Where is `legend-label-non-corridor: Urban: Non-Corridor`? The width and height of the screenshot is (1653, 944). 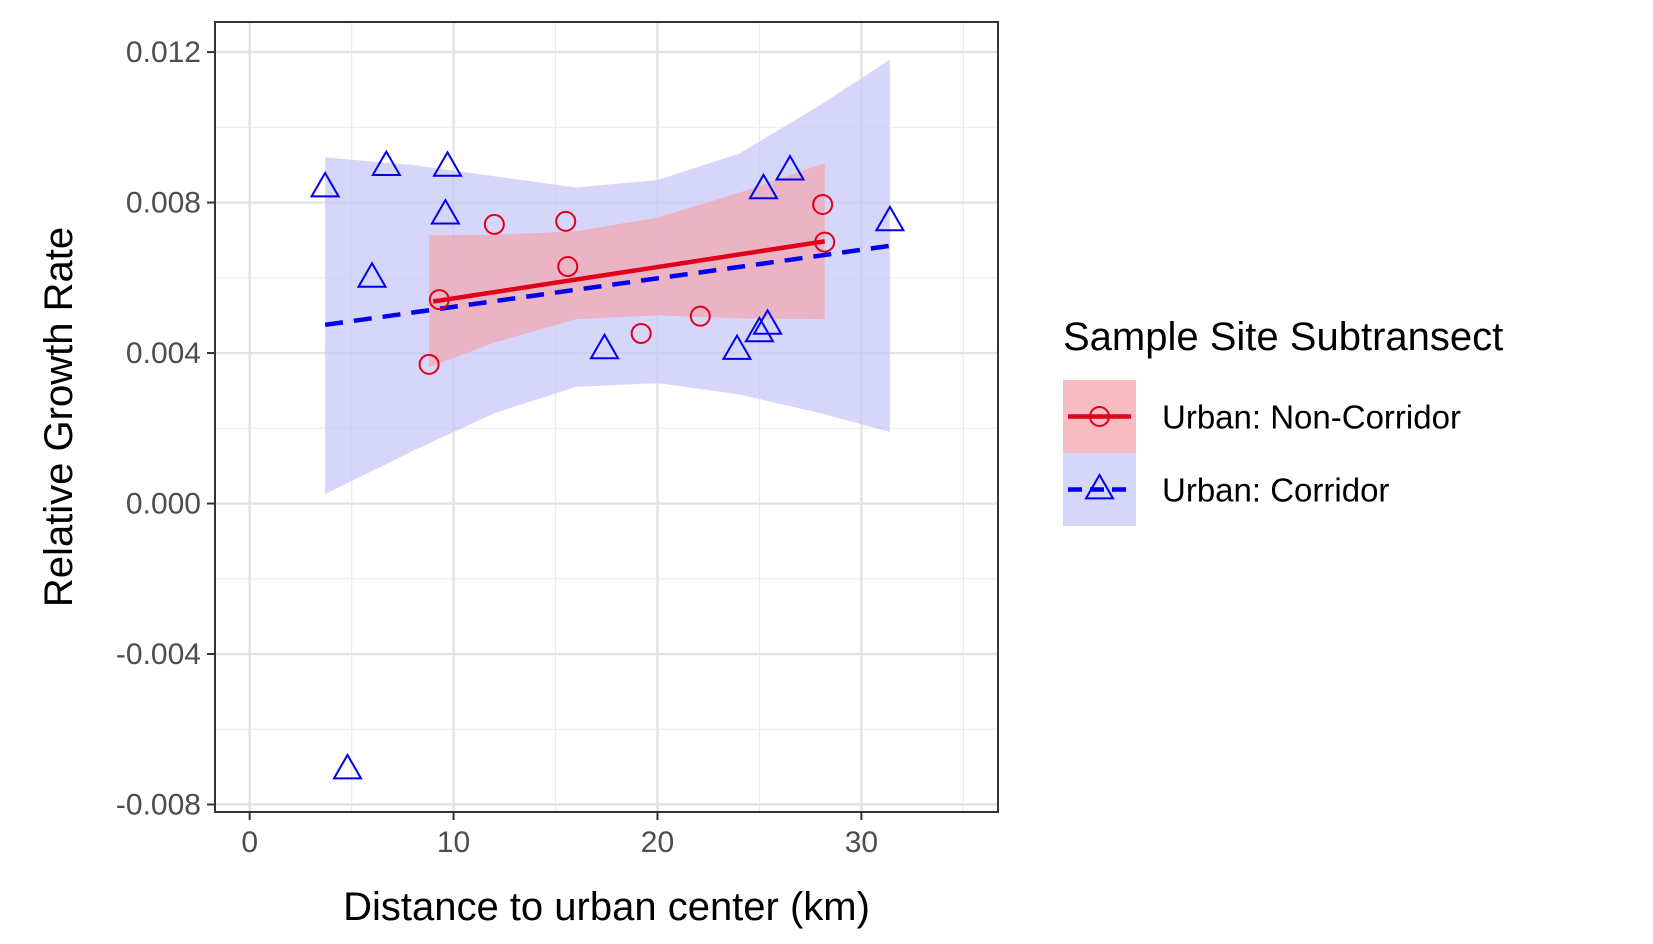
legend-label-non-corridor: Urban: Non-Corridor is located at coordinates (1311, 417).